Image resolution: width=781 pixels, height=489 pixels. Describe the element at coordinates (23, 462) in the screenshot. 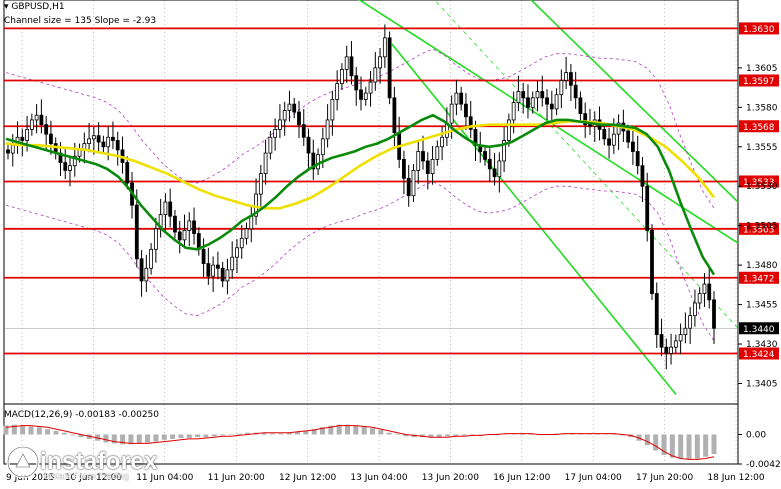

I see `instaforex-logo-icon` at that location.